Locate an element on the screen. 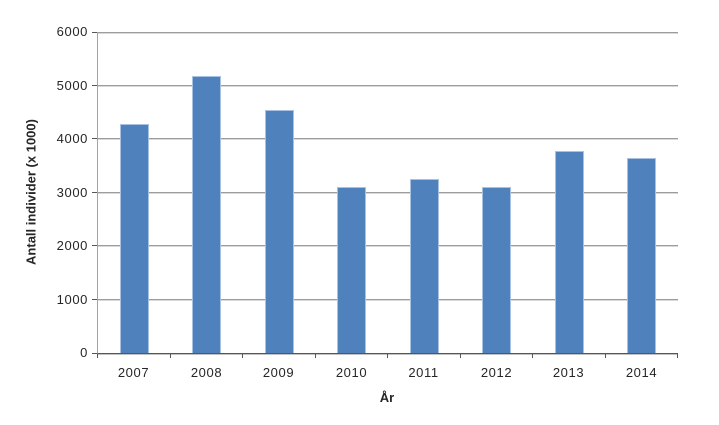 The width and height of the screenshot is (719, 425). x-tick-label-2013: 2013 is located at coordinates (568, 372).